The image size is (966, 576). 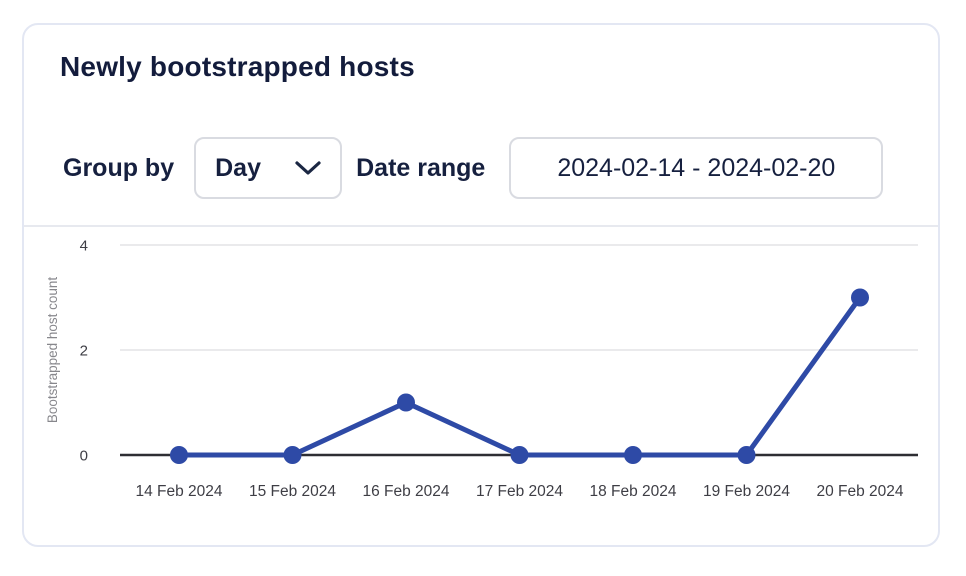 What do you see at coordinates (84, 246) in the screenshot?
I see `y-tick-label: 4` at bounding box center [84, 246].